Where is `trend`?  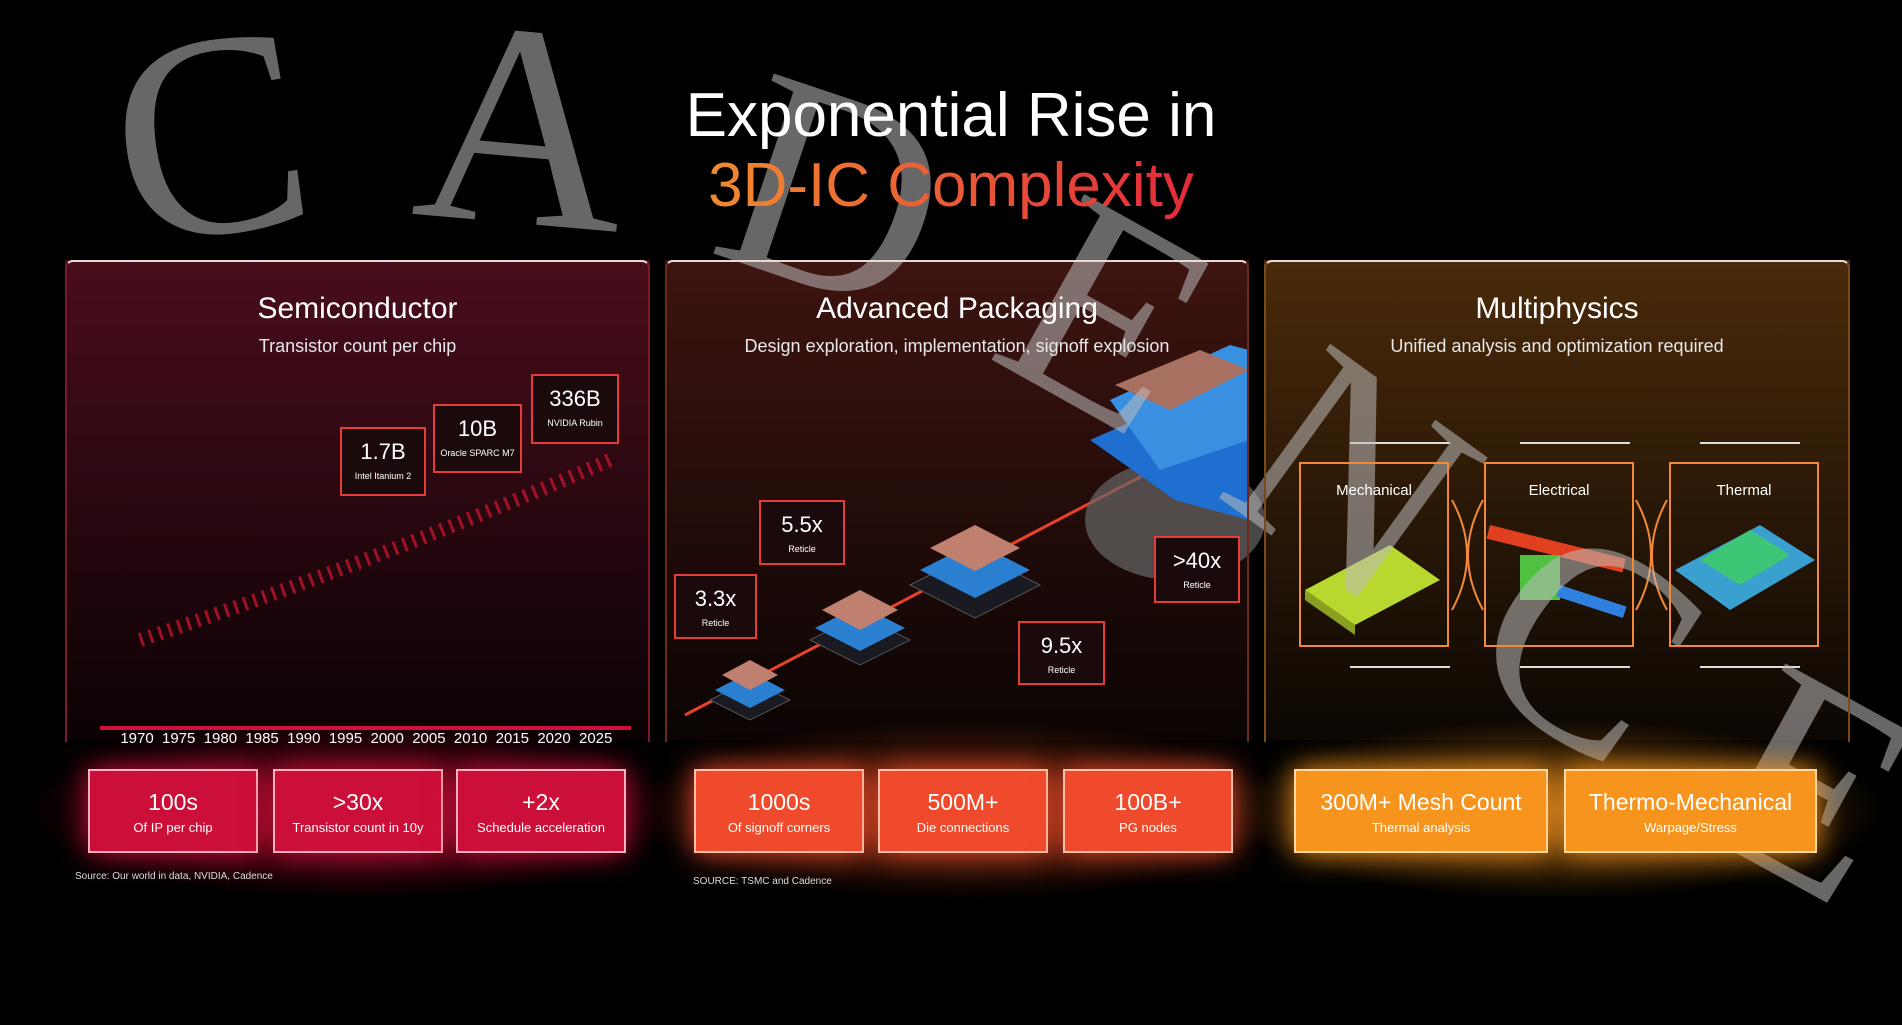 trend is located at coordinates (375, 550).